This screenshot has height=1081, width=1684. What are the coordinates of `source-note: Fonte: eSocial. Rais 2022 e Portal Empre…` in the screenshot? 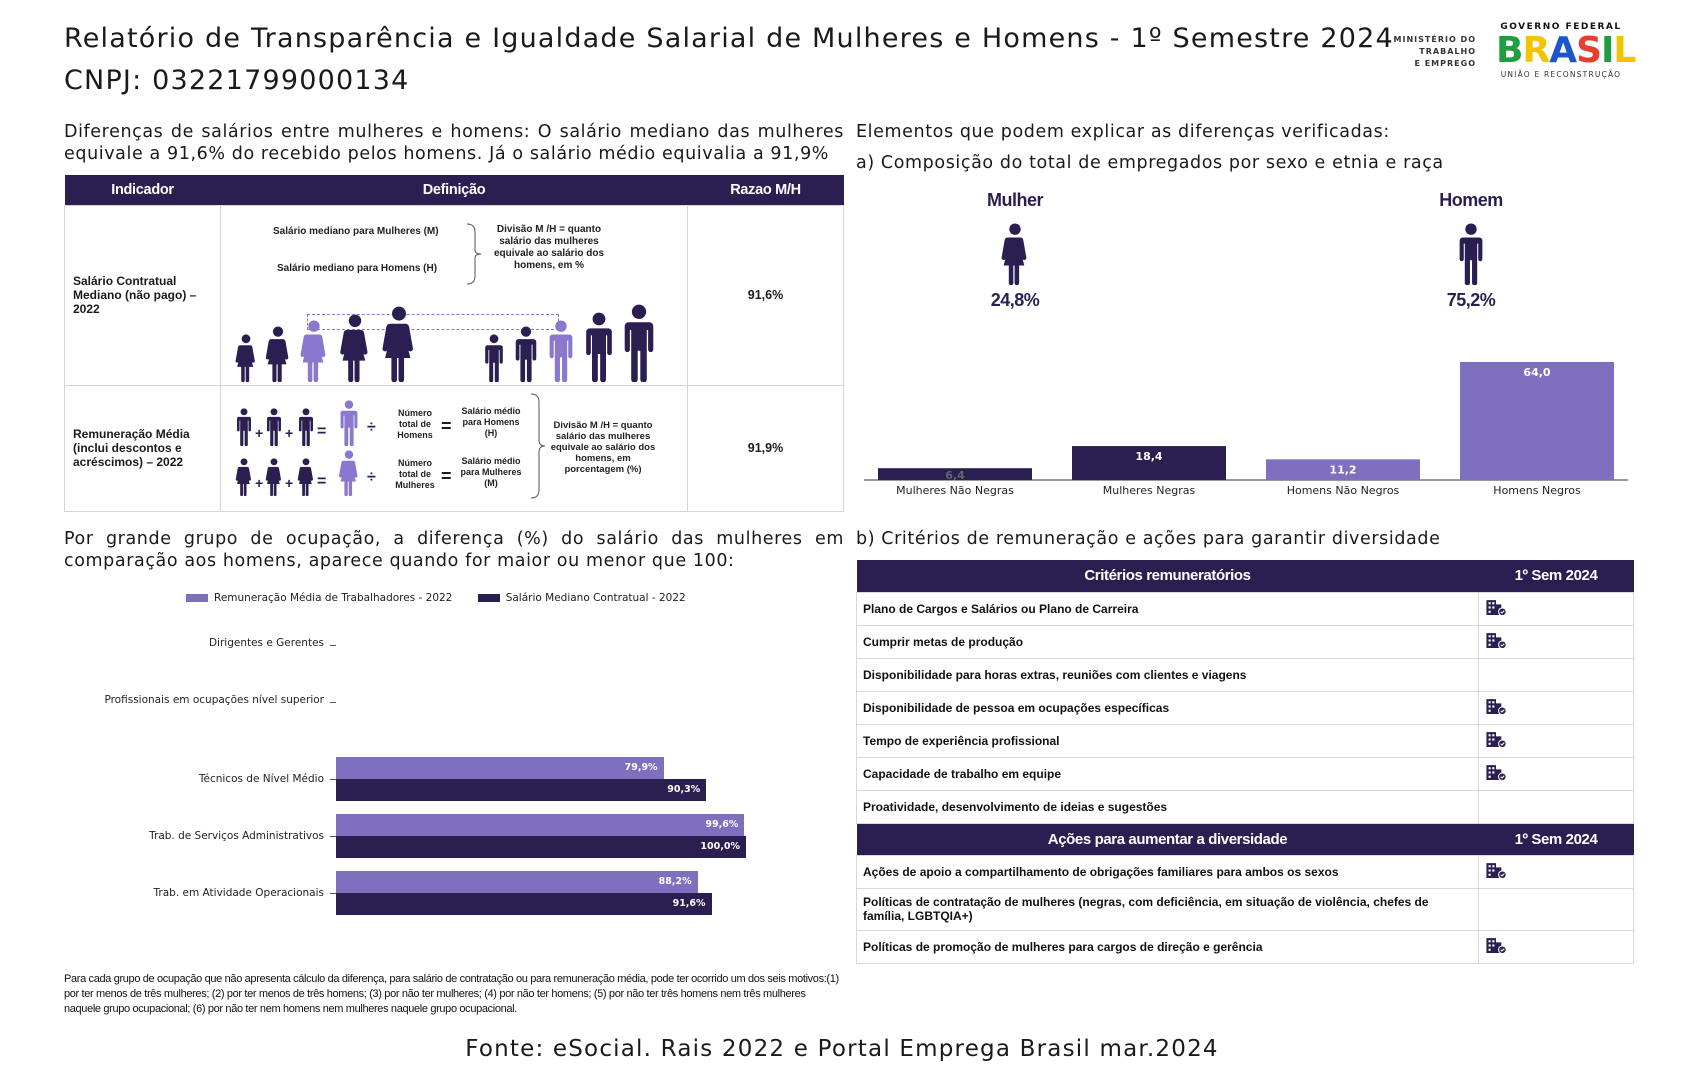 It's located at (842, 1049).